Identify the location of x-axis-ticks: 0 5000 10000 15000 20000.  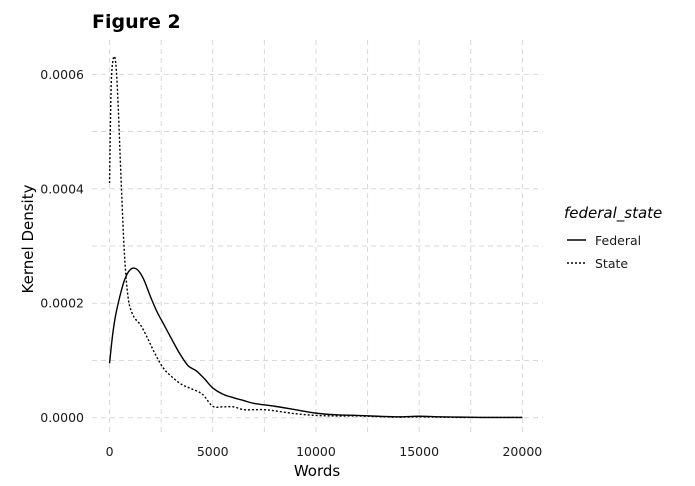
(324, 451).